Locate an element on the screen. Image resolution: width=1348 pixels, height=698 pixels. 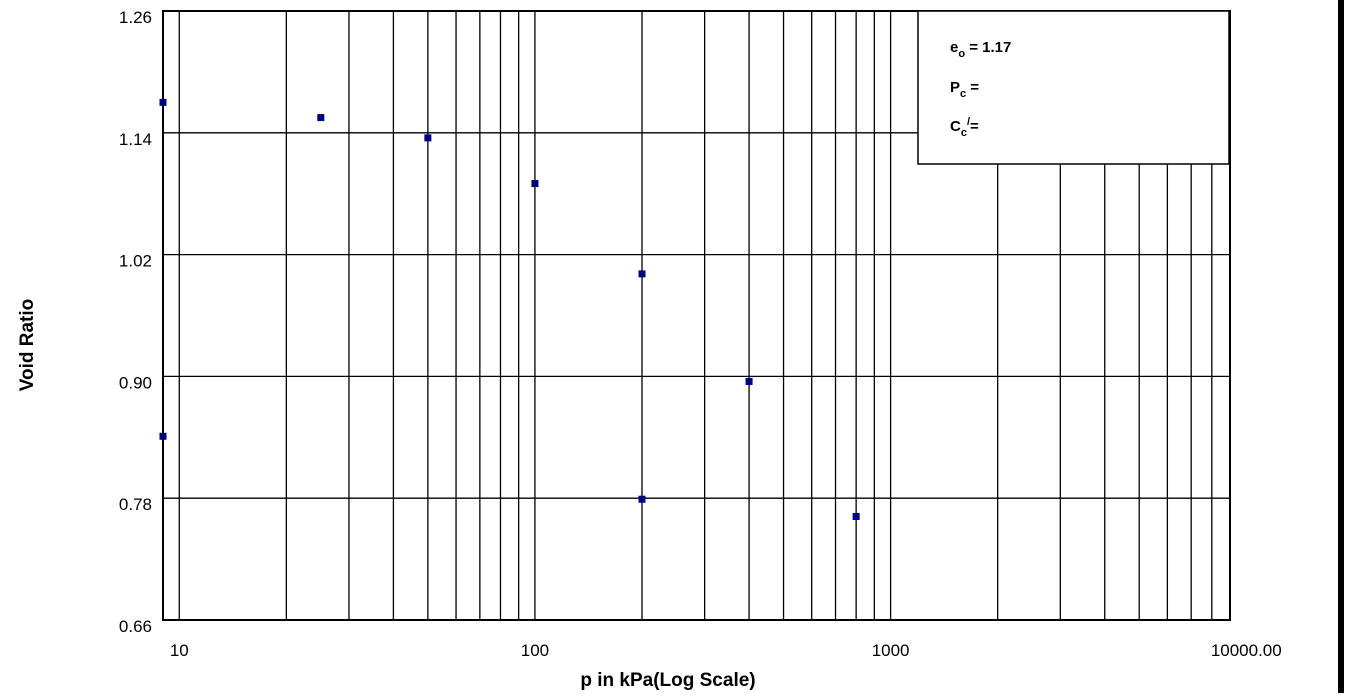
y-tick-label: 1.26 is located at coordinates (135, 17).